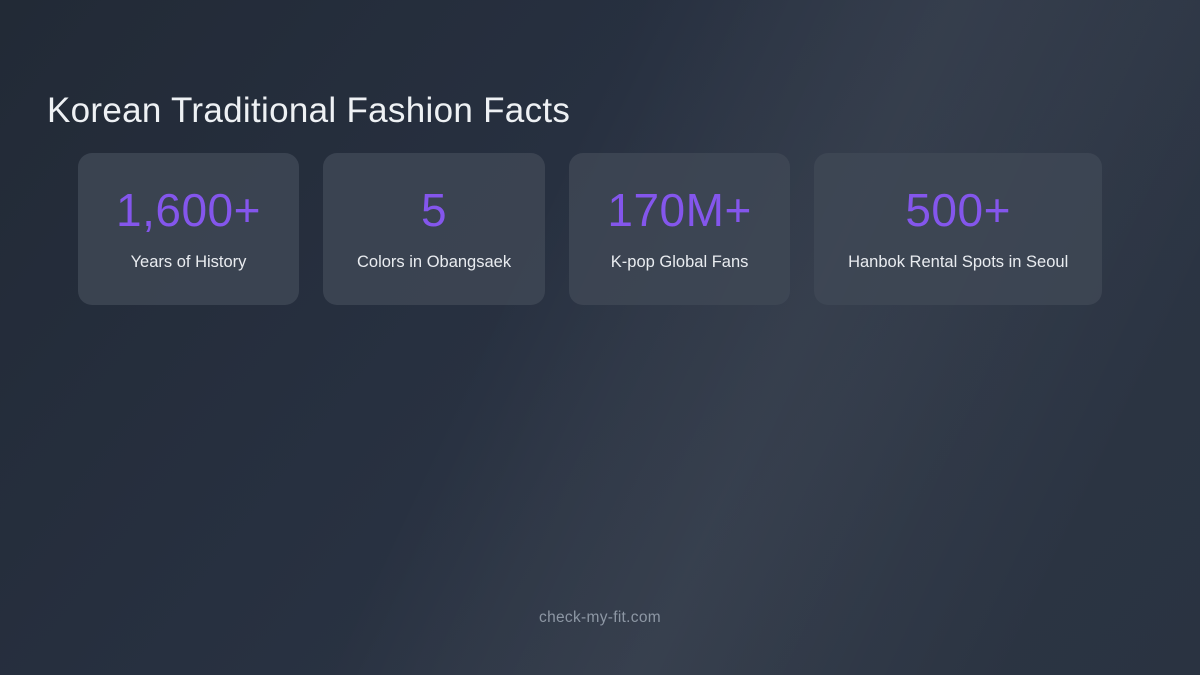 The height and width of the screenshot is (675, 1200). Describe the element at coordinates (188, 209) in the screenshot. I see `stat-value: 1,600+` at that location.